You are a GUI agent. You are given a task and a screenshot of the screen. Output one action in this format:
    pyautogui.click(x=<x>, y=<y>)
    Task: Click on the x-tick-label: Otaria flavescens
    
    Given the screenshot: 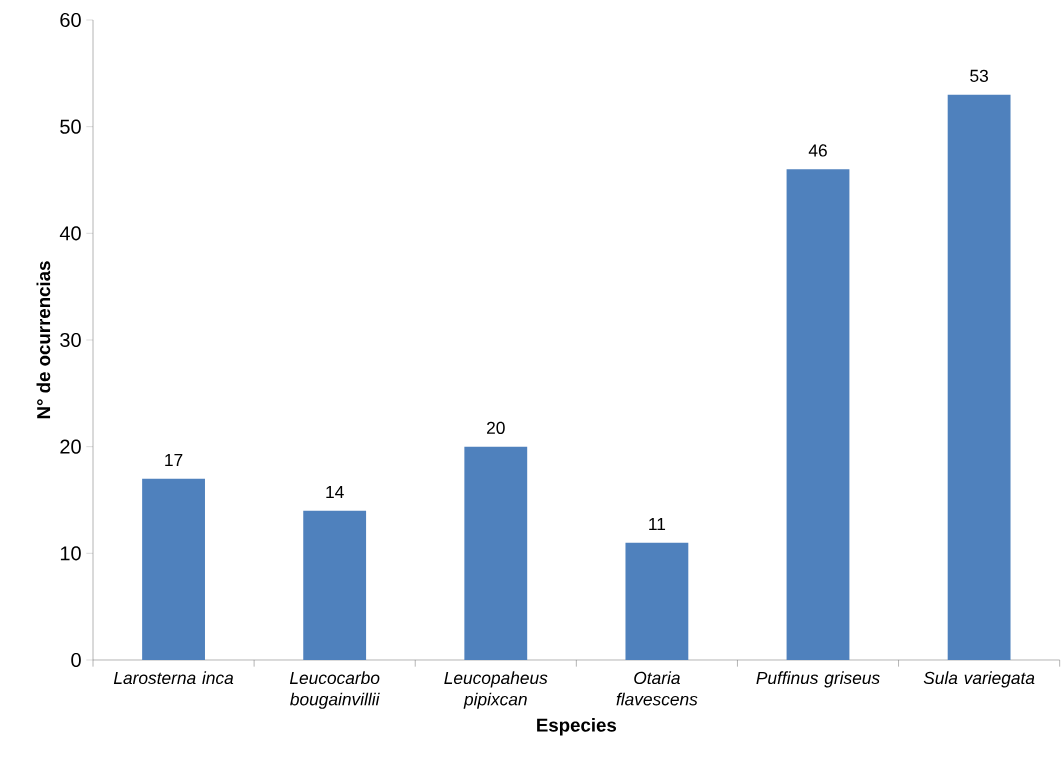 What is the action you would take?
    pyautogui.click(x=657, y=688)
    